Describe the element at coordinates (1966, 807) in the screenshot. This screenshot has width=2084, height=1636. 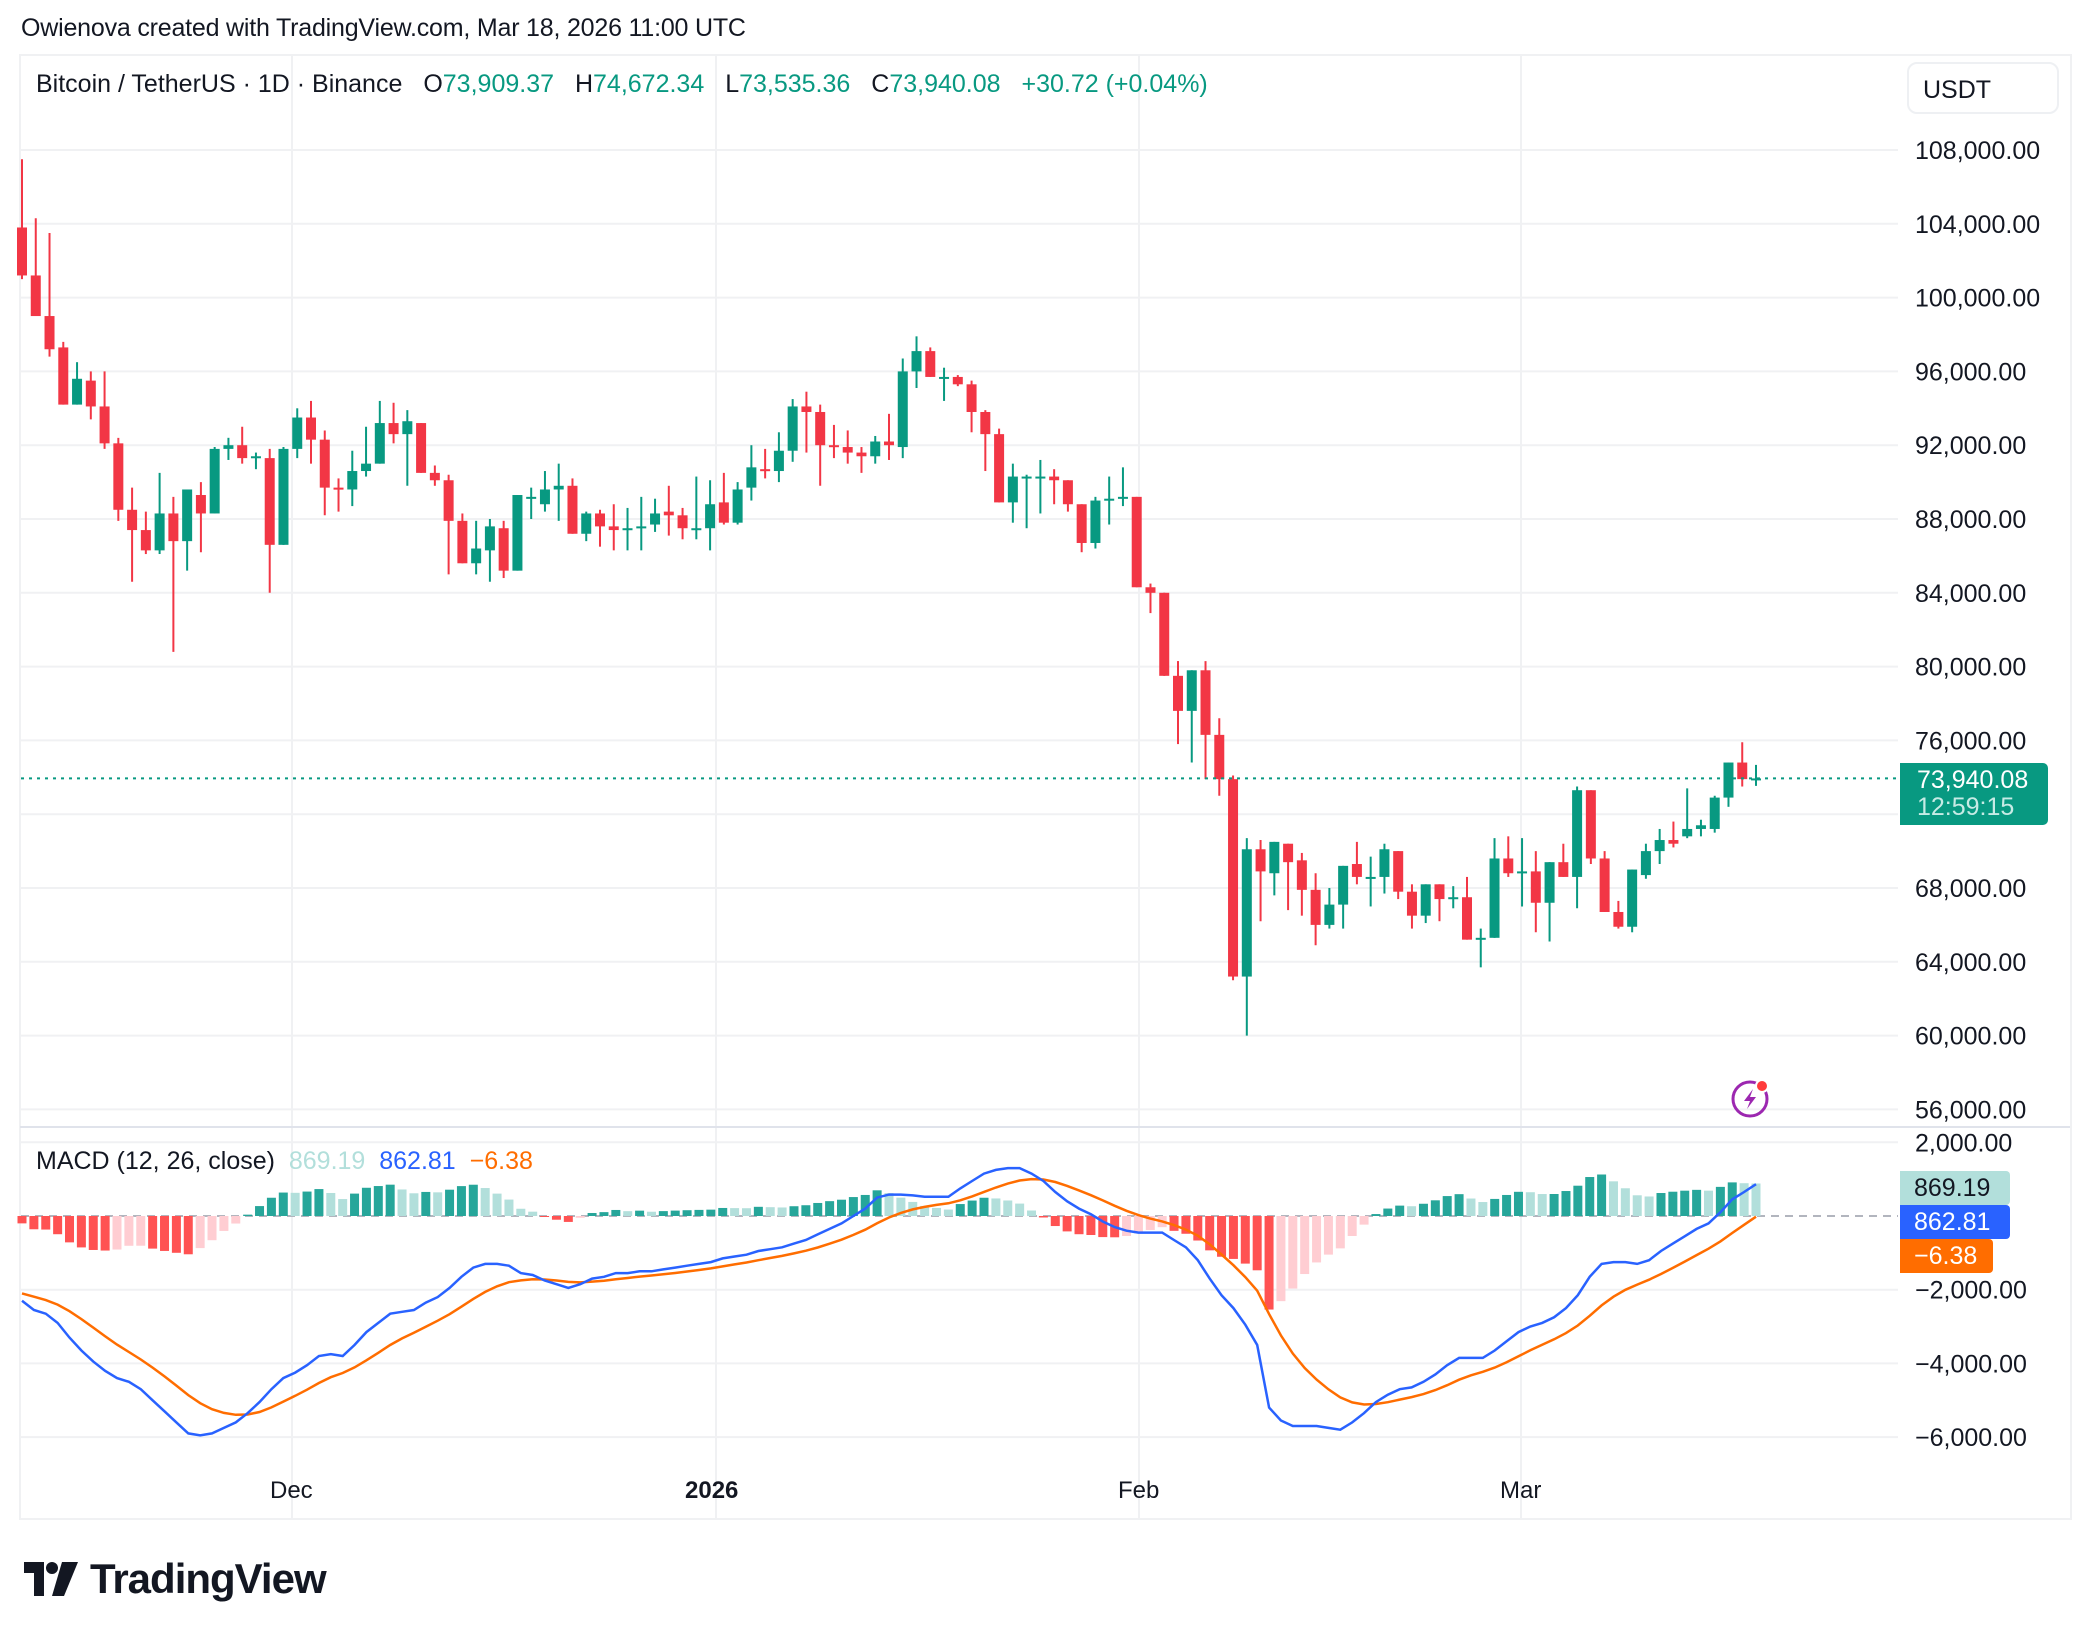
I see `bar-countdown: 12:59:15` at that location.